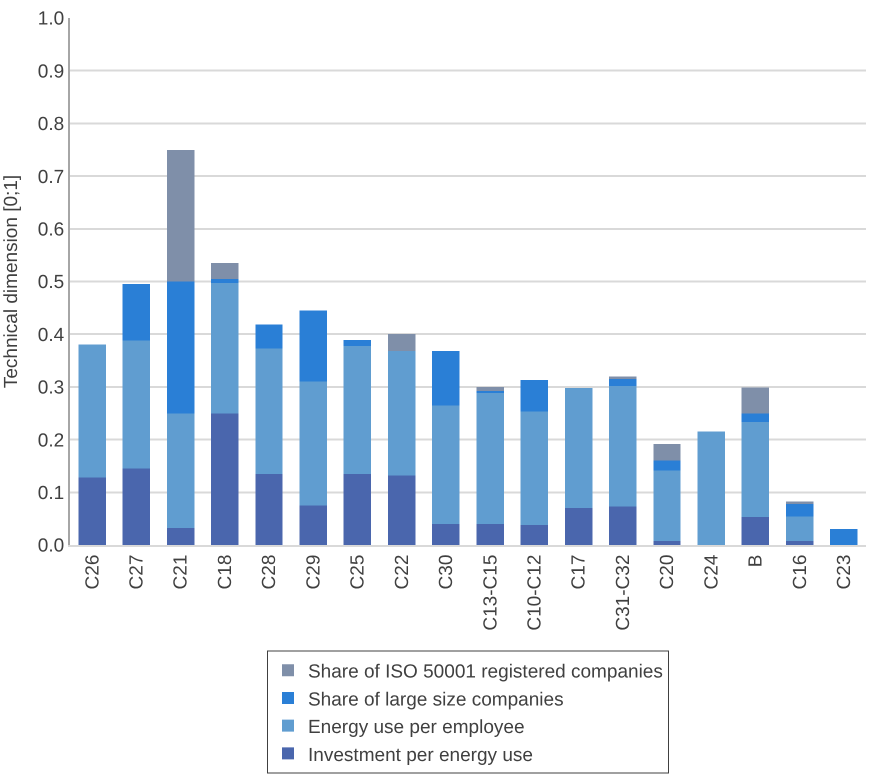  What do you see at coordinates (93, 572) in the screenshot?
I see `x-tick-label: C26` at bounding box center [93, 572].